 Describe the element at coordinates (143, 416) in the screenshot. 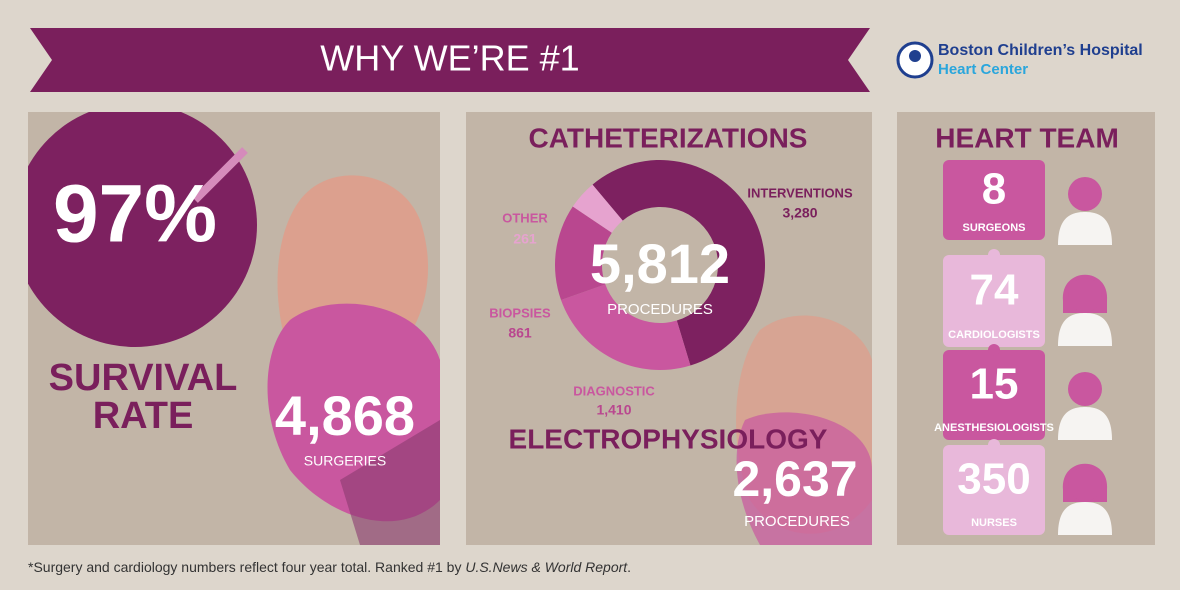

I see `survival-label: RATE` at that location.